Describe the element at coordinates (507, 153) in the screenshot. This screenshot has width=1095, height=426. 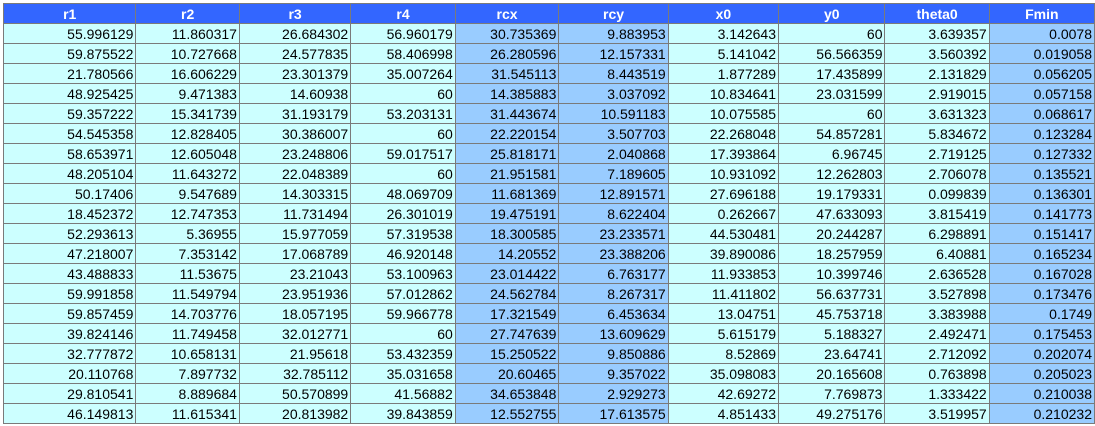
I see `table-cell-rcx: 25.818171` at that location.